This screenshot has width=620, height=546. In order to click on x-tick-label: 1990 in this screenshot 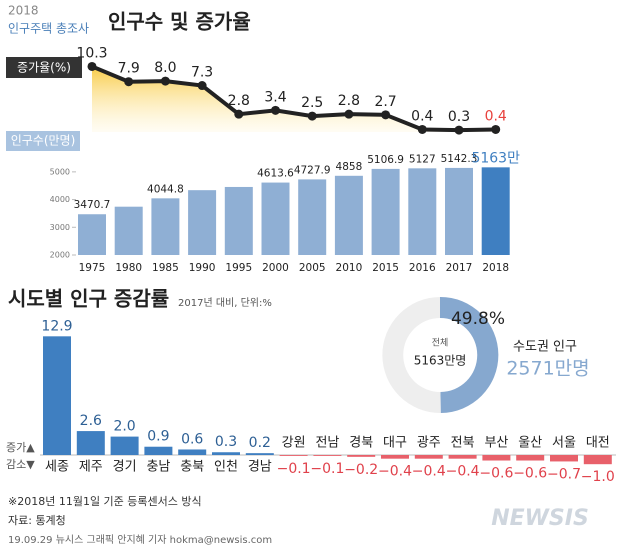, I will do `click(202, 268)`.